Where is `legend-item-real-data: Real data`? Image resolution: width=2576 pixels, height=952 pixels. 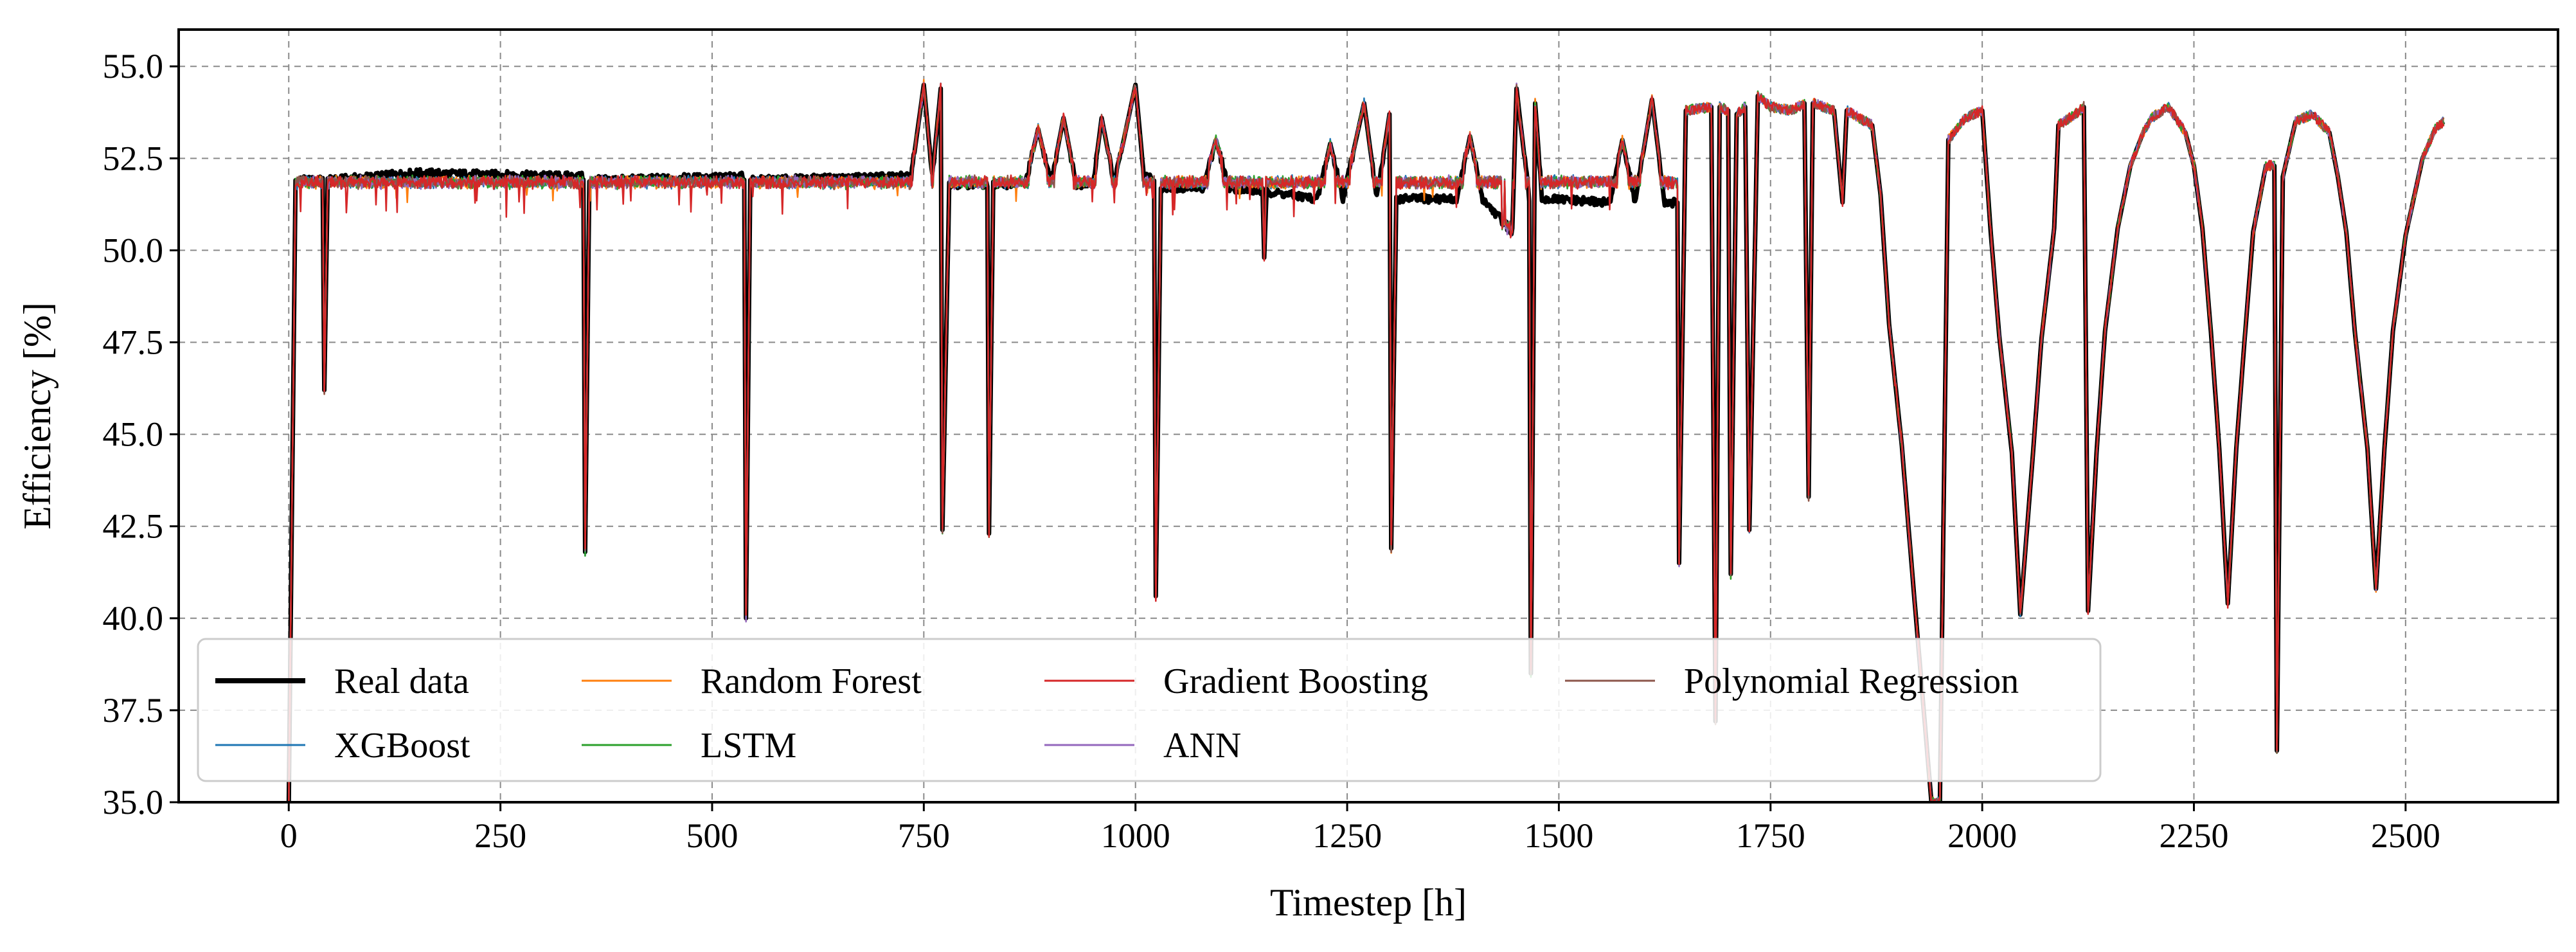 legend-item-real-data: Real data is located at coordinates (342, 681).